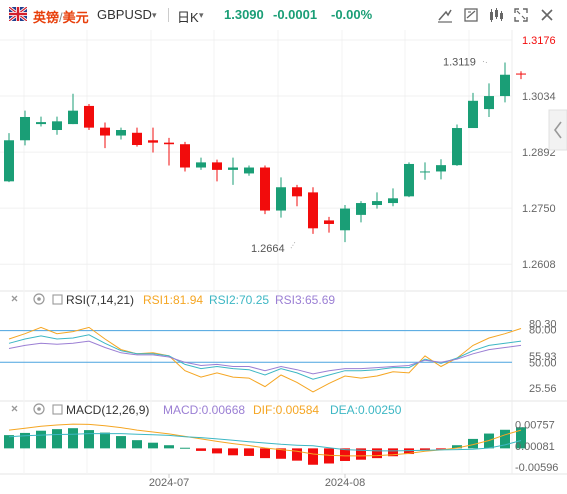 This screenshot has width=567, height=494. I want to click on chevron-left-icon, so click(558, 130).